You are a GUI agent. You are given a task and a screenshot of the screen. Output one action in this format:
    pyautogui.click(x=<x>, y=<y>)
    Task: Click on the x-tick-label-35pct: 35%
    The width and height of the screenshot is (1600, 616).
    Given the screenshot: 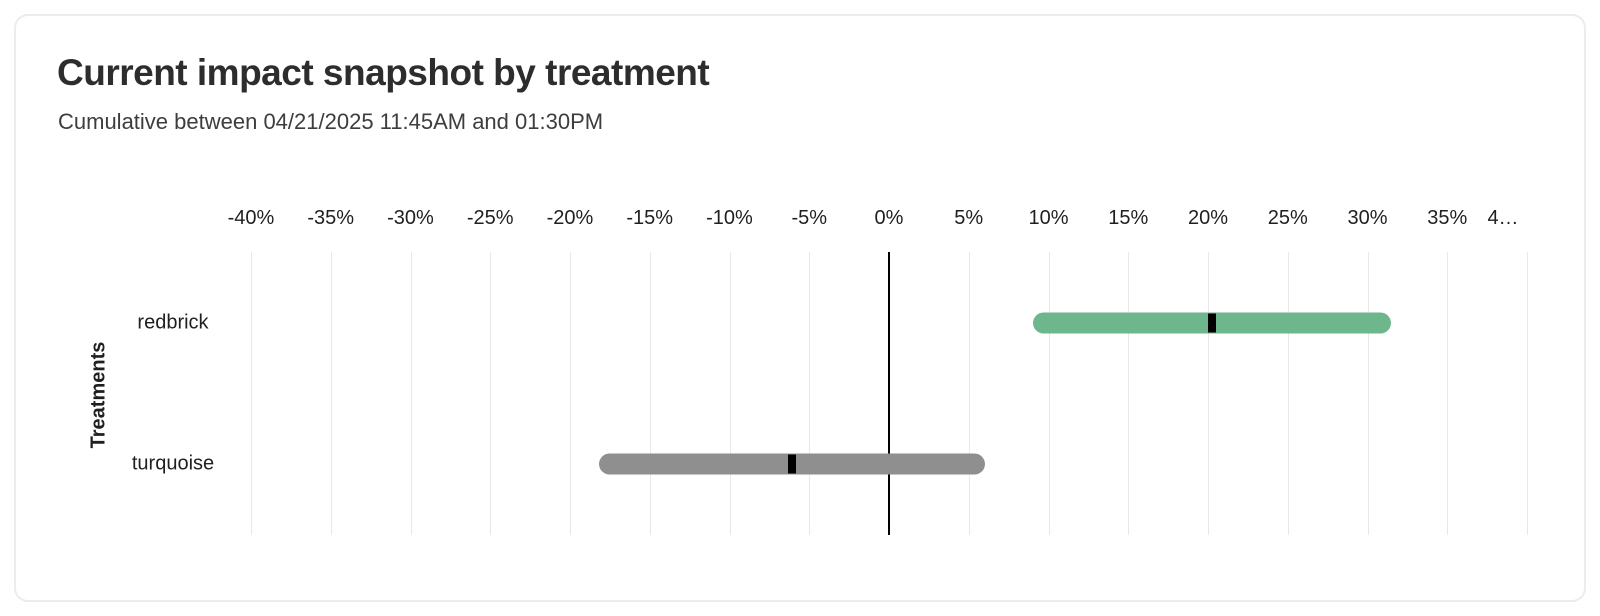 What is the action you would take?
    pyautogui.click(x=1447, y=218)
    